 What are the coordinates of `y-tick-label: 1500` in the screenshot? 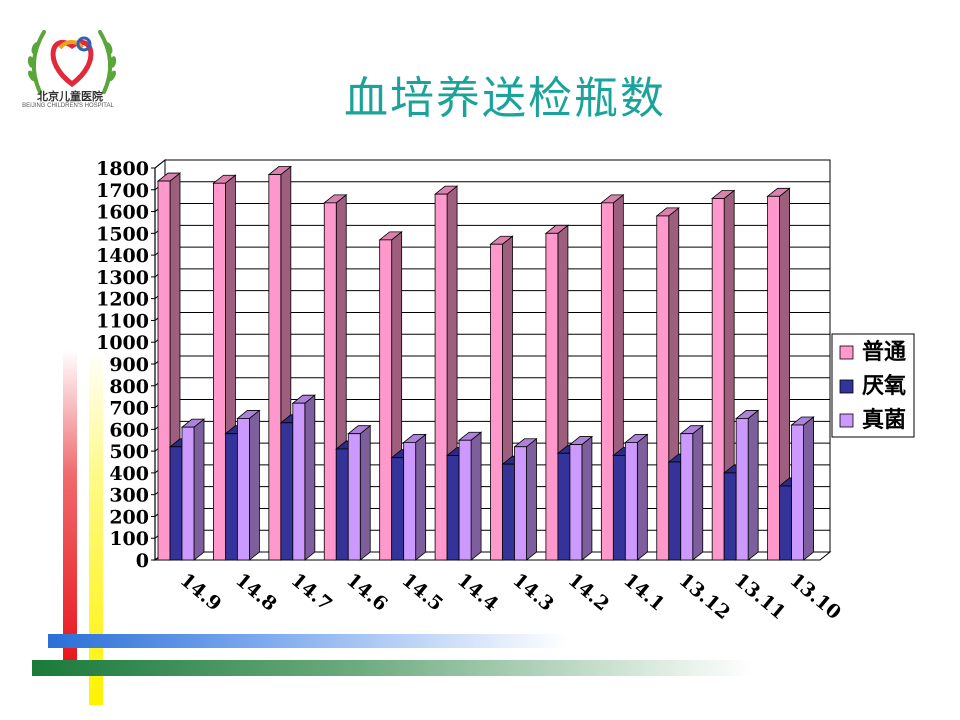 It's located at (122, 234).